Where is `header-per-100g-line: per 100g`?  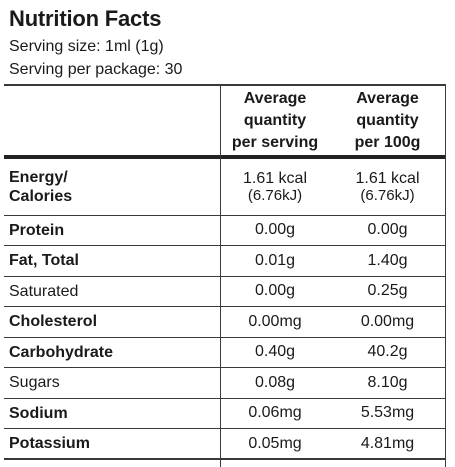 header-per-100g-line: per 100g is located at coordinates (387, 142).